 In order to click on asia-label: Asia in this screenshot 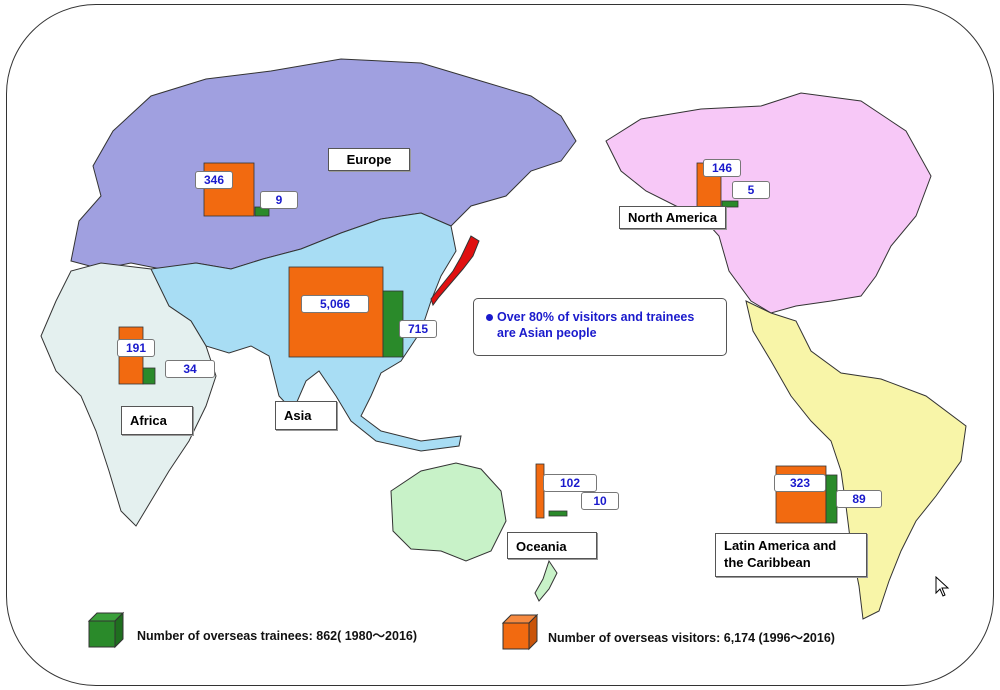, I will do `click(306, 415)`.